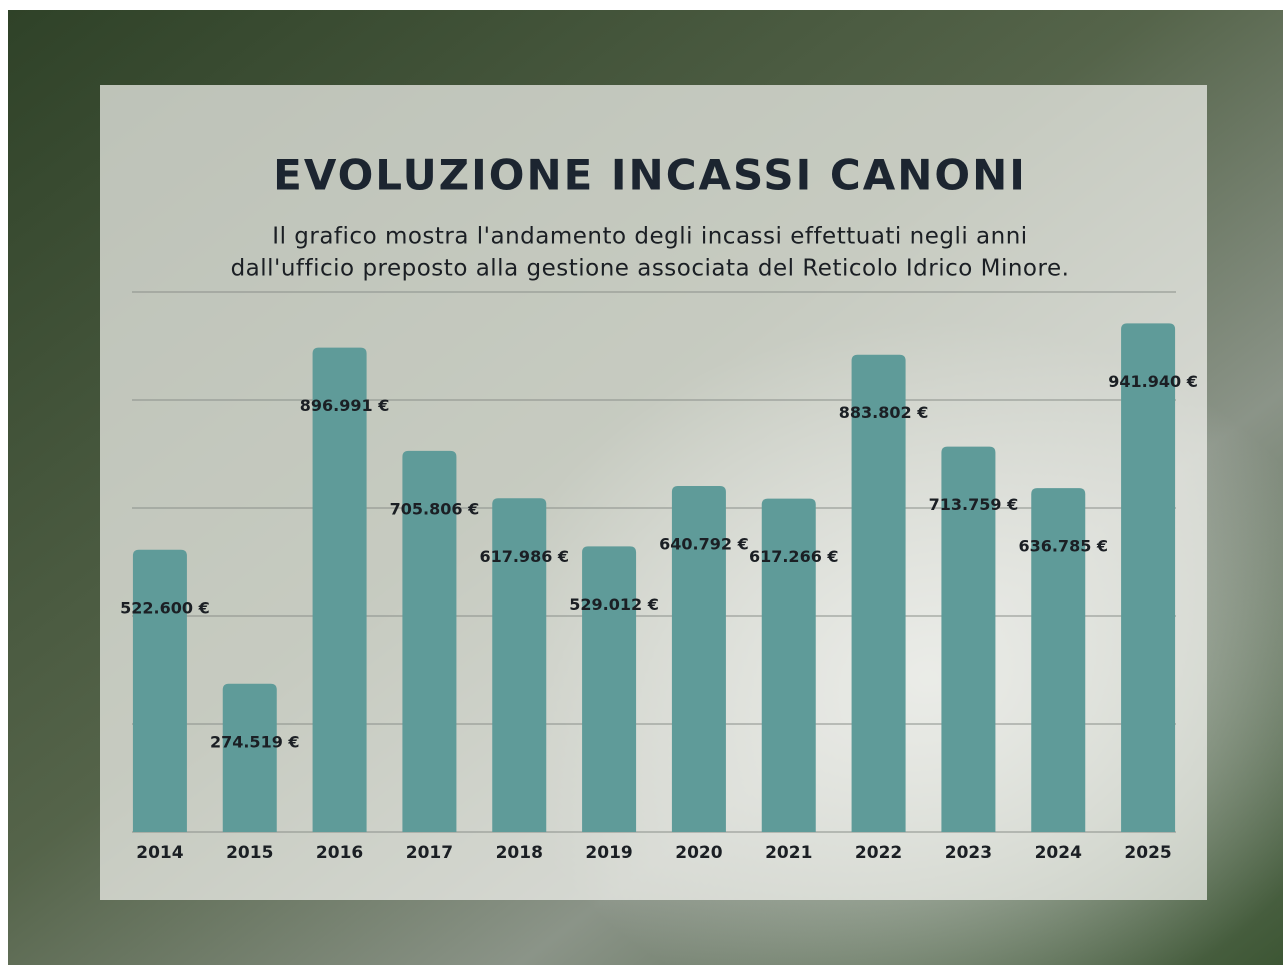  Describe the element at coordinates (1063, 546) in the screenshot. I see `value-label: 636.785 €` at that location.